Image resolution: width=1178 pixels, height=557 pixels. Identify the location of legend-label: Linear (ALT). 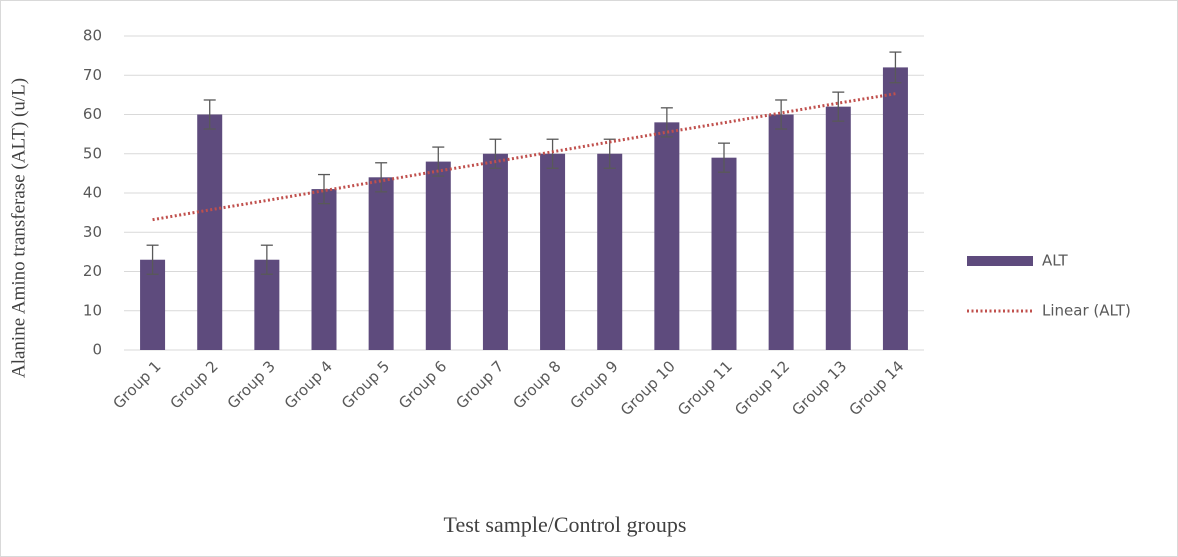
(1086, 311).